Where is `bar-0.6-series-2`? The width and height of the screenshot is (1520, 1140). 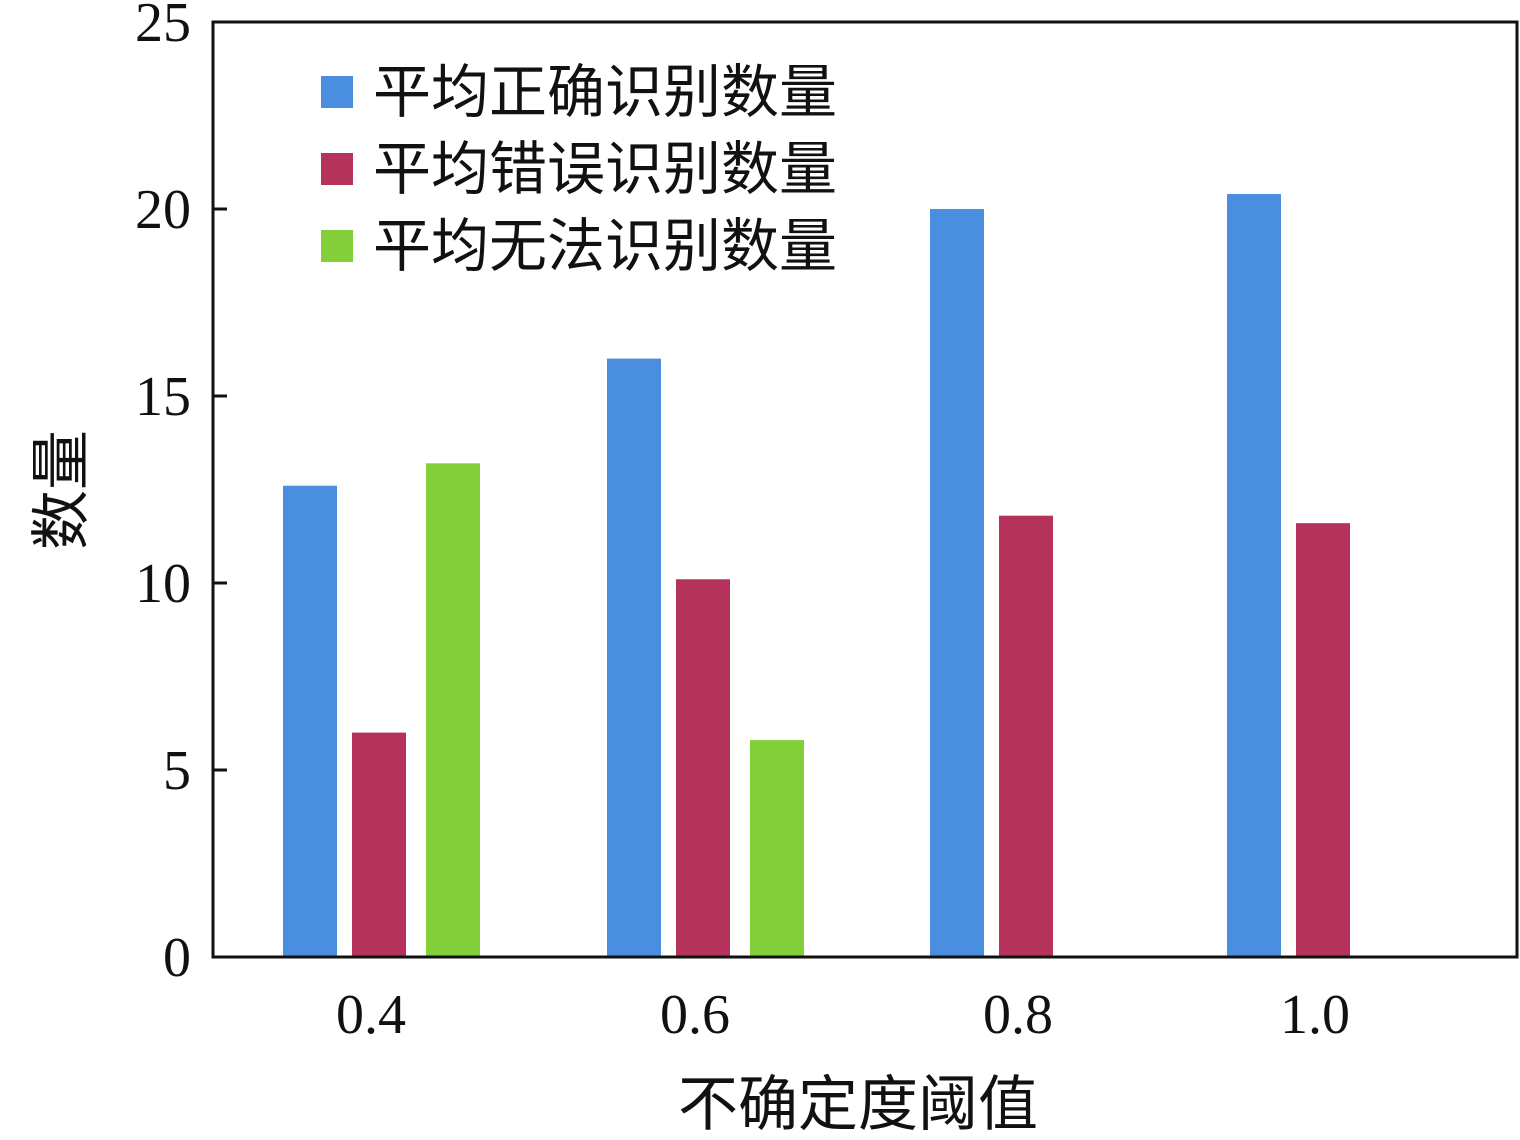 bar-0.6-series-2 is located at coordinates (703, 768).